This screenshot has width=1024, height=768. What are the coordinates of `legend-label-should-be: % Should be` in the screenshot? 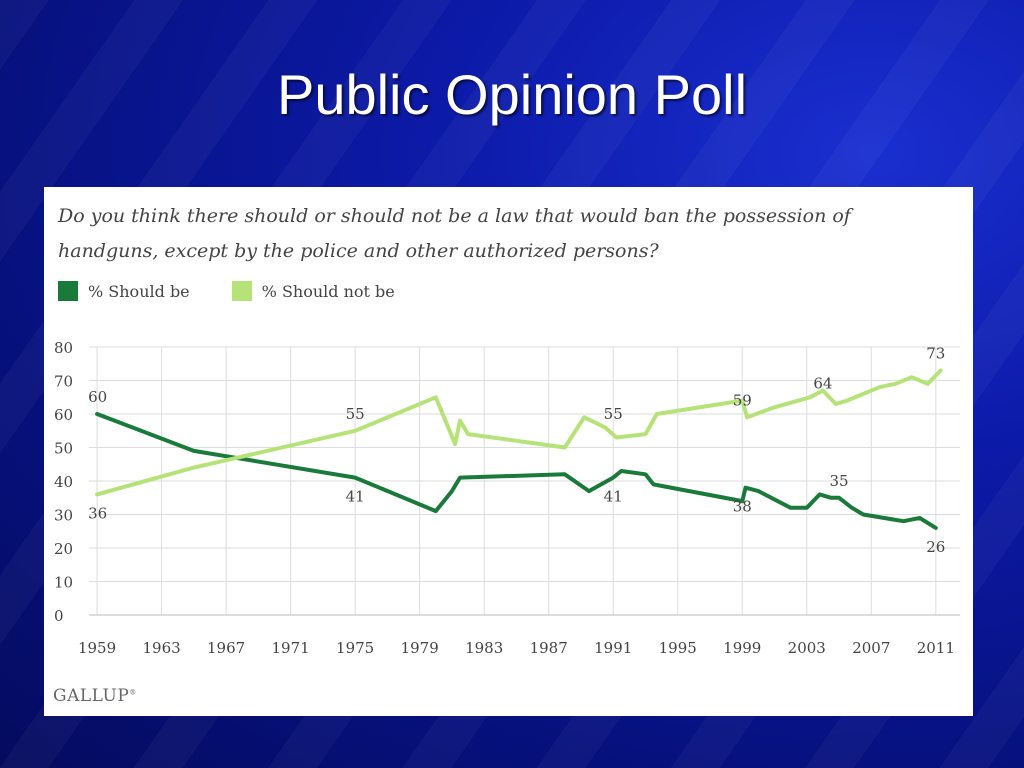 It's located at (139, 291).